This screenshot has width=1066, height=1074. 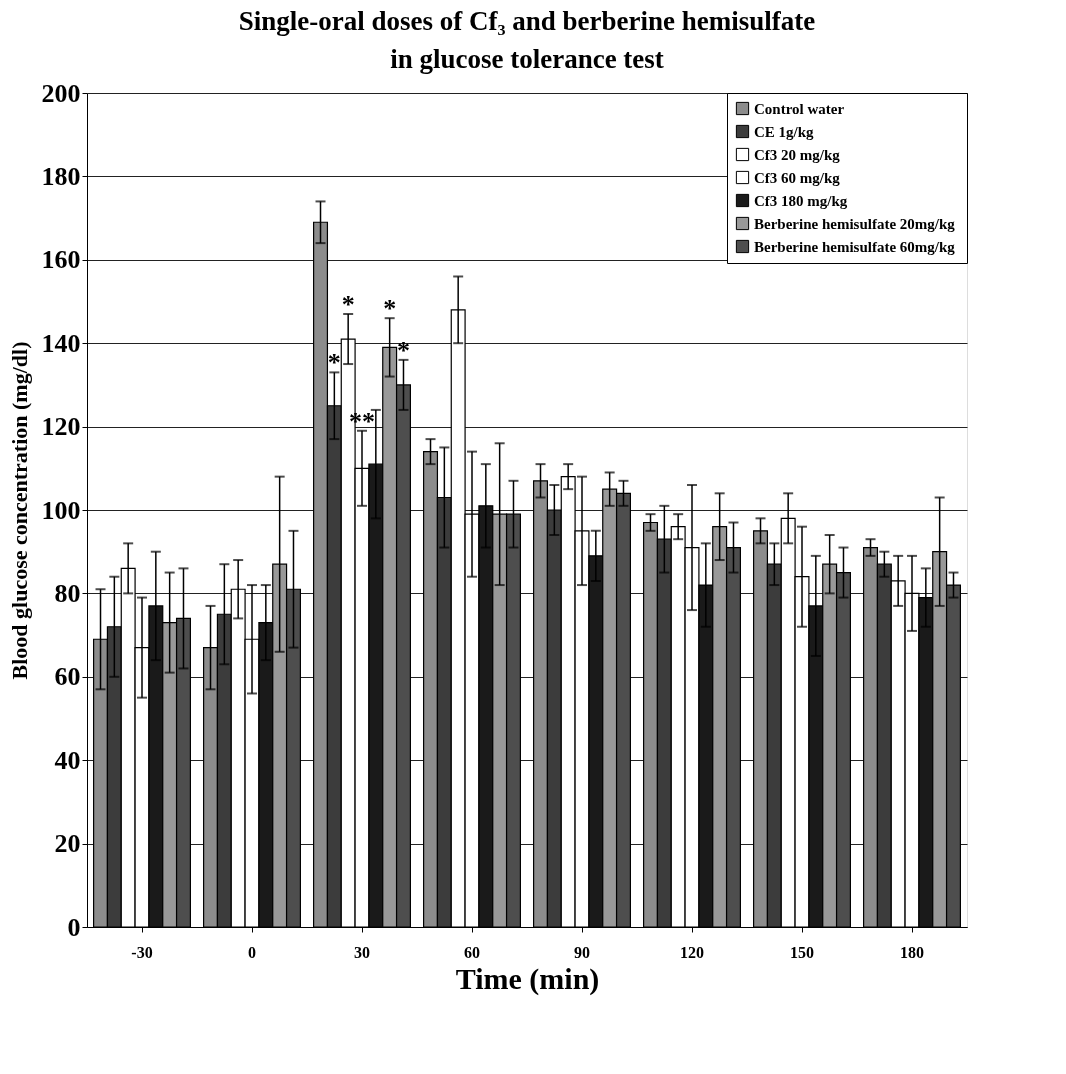 What do you see at coordinates (527, 21) in the screenshot?
I see `text: Single-oral doses of Cf₃ and berberine hemisulfate` at bounding box center [527, 21].